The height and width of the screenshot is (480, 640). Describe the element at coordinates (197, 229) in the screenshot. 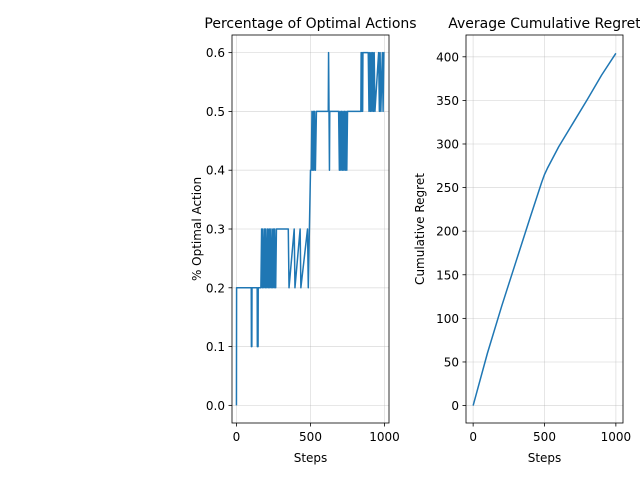

I see `y-axis-label-optimal-actions: % Optimal Action` at that location.